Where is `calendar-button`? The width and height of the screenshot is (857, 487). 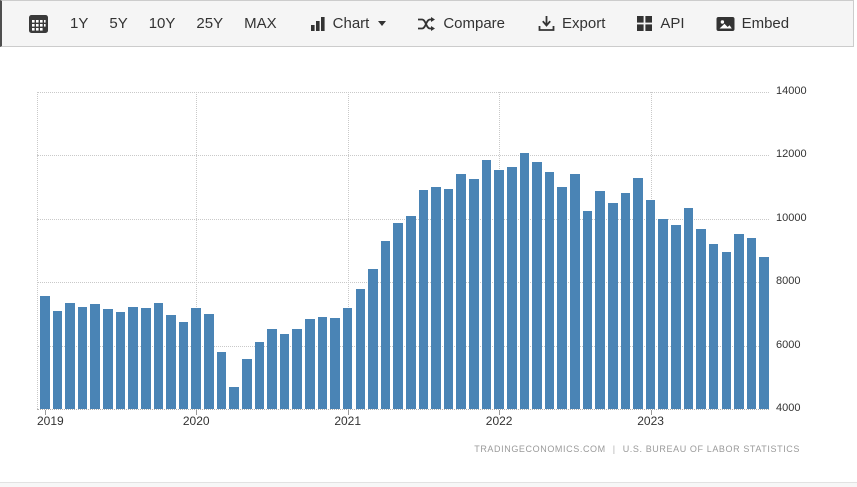
calendar-button is located at coordinates (38, 23).